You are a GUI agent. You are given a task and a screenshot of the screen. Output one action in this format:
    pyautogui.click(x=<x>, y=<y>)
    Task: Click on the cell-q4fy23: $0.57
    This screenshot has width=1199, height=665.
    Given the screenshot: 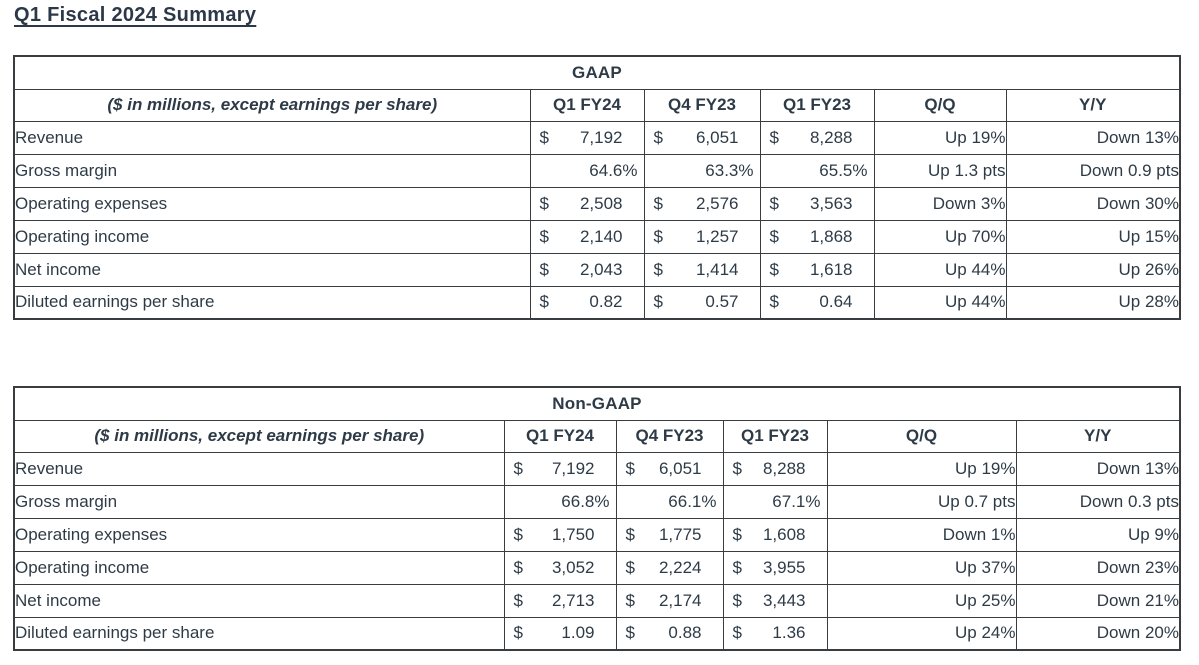 What is the action you would take?
    pyautogui.click(x=702, y=302)
    